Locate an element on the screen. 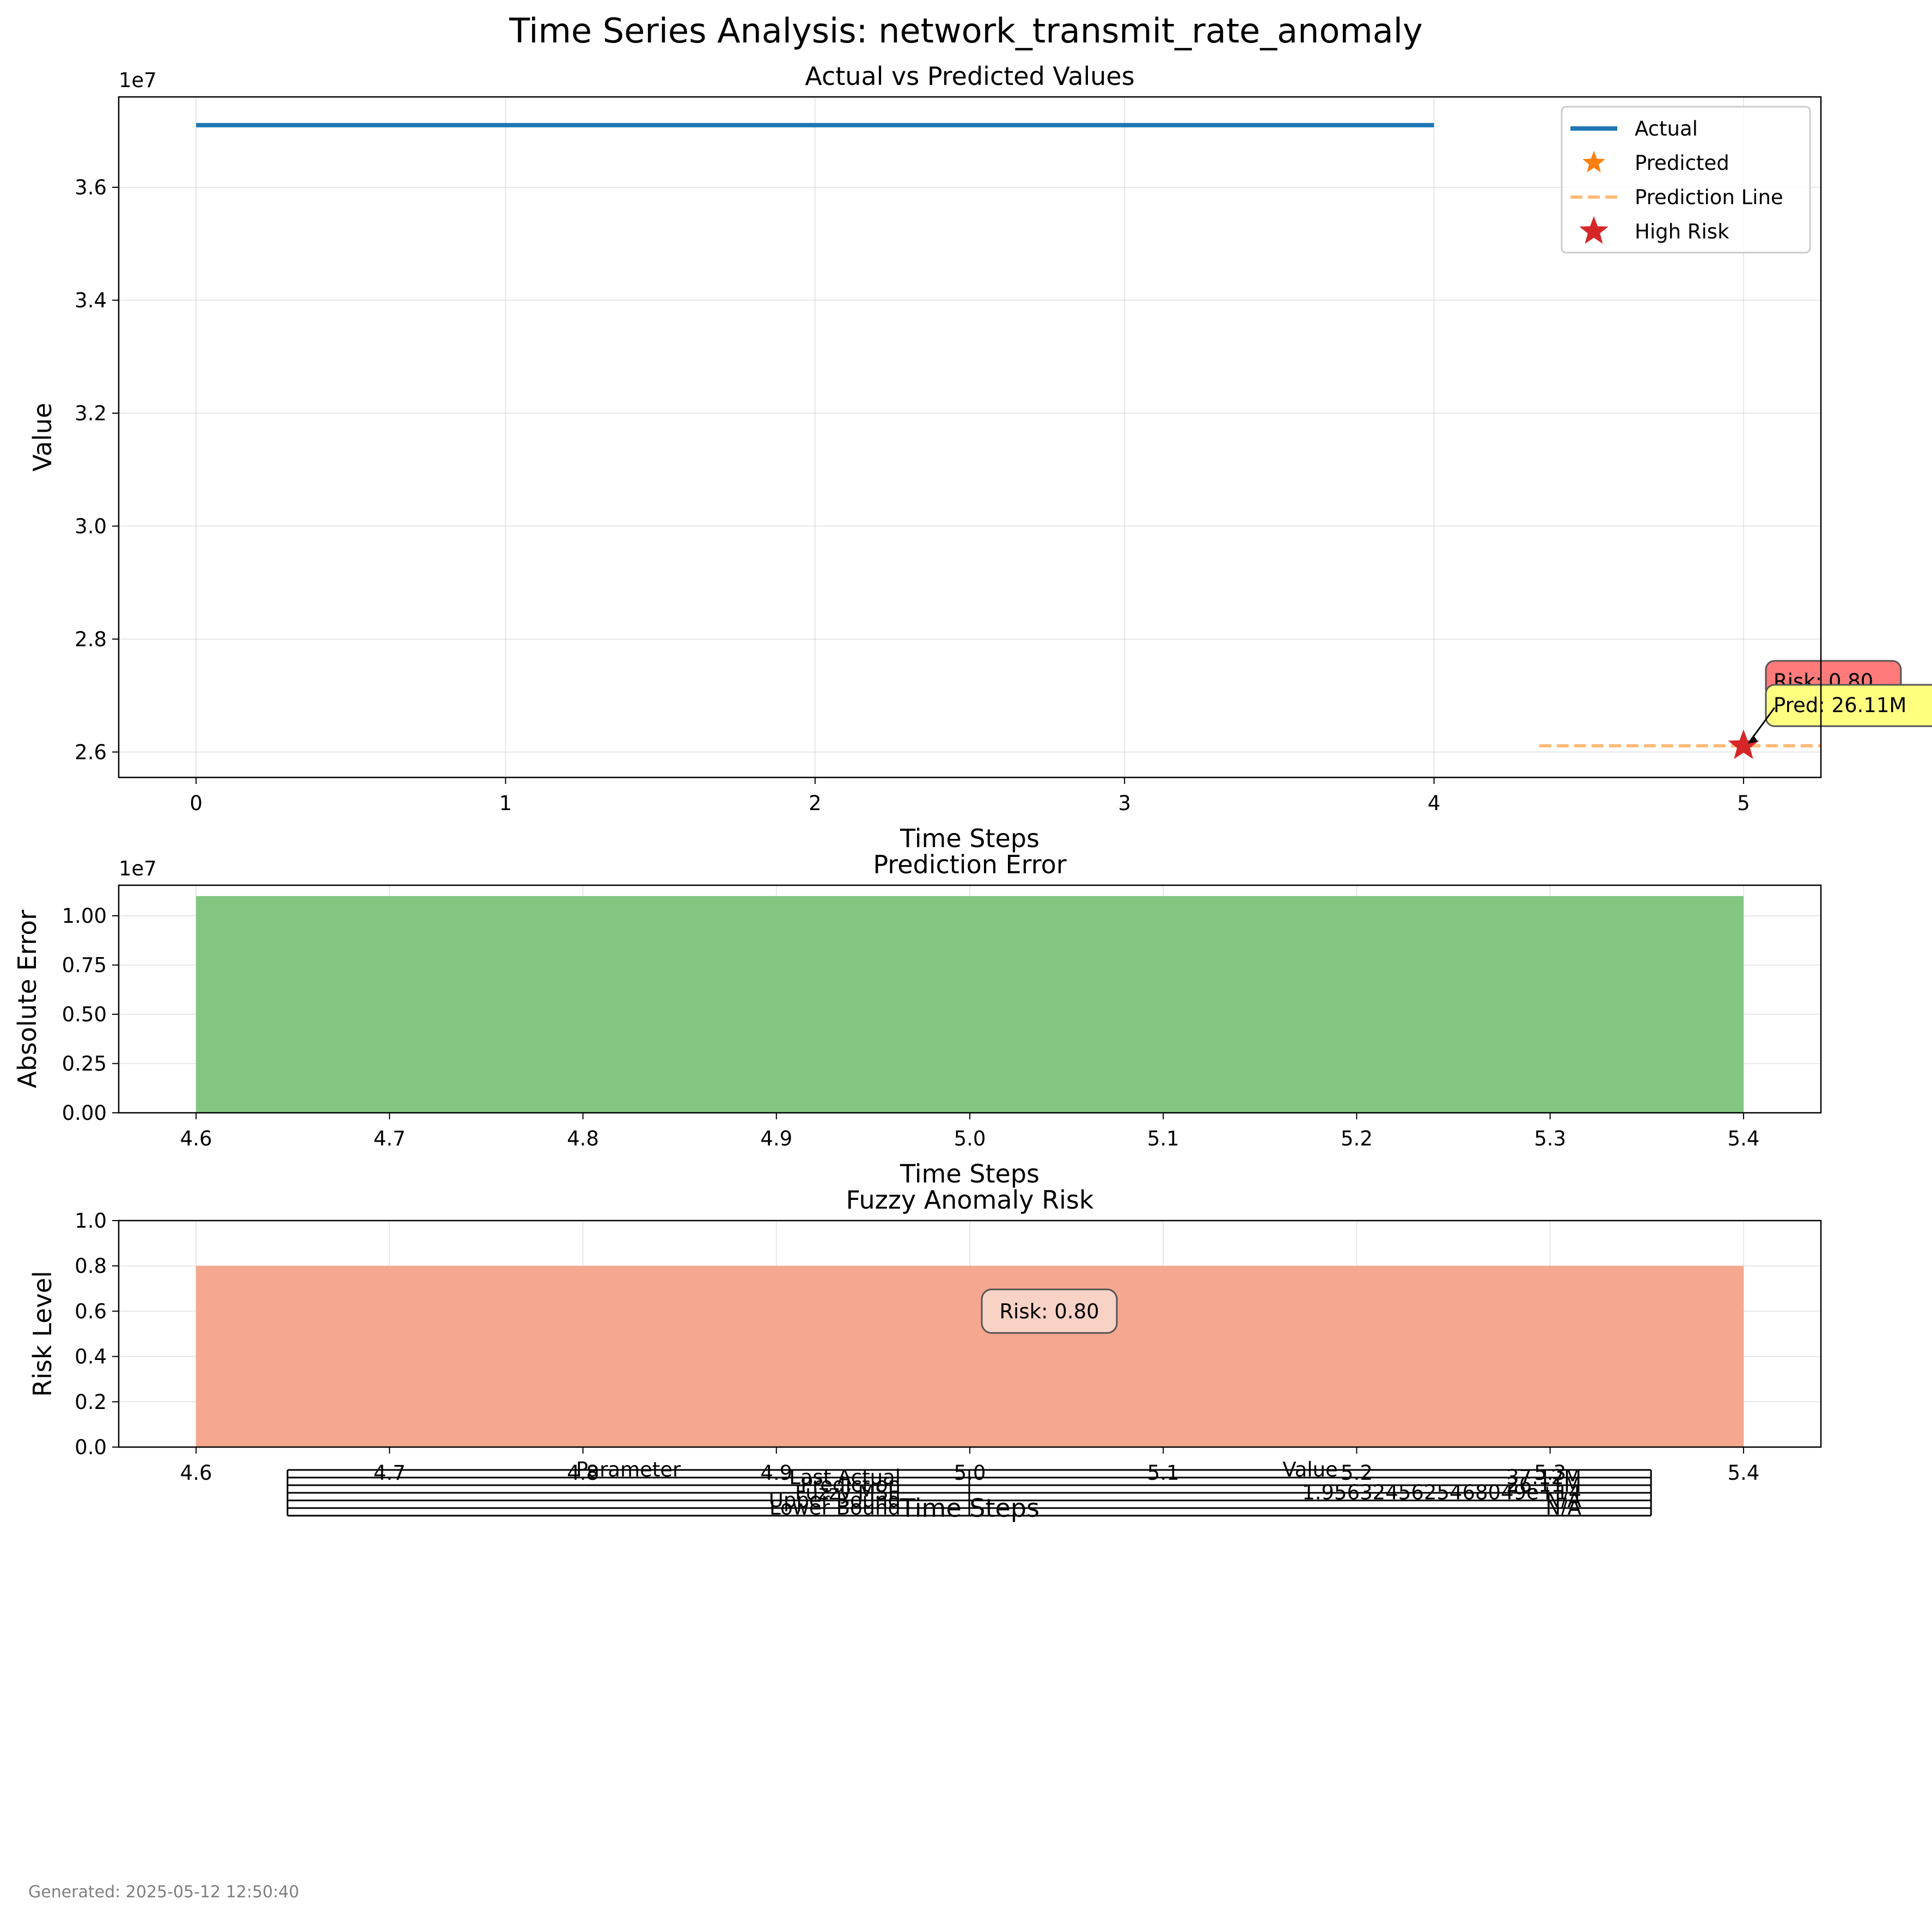  legend: Actual Predicted Prediction Line High Risk is located at coordinates (1686, 180).